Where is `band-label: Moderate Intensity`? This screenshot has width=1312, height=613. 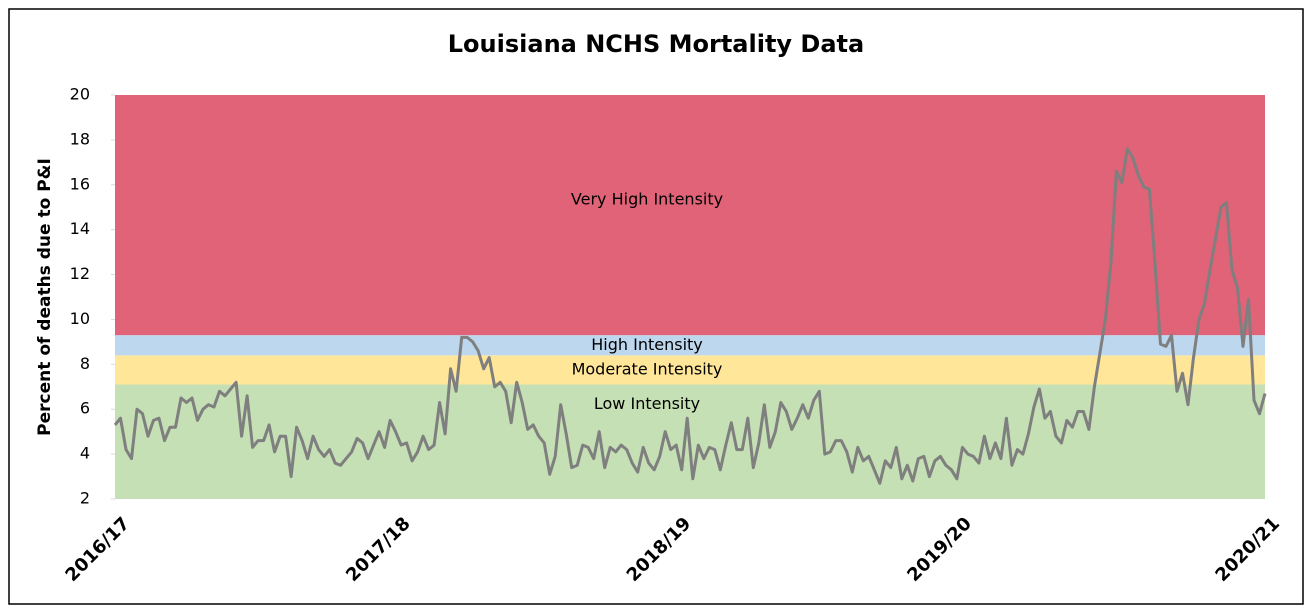 band-label: Moderate Intensity is located at coordinates (647, 368).